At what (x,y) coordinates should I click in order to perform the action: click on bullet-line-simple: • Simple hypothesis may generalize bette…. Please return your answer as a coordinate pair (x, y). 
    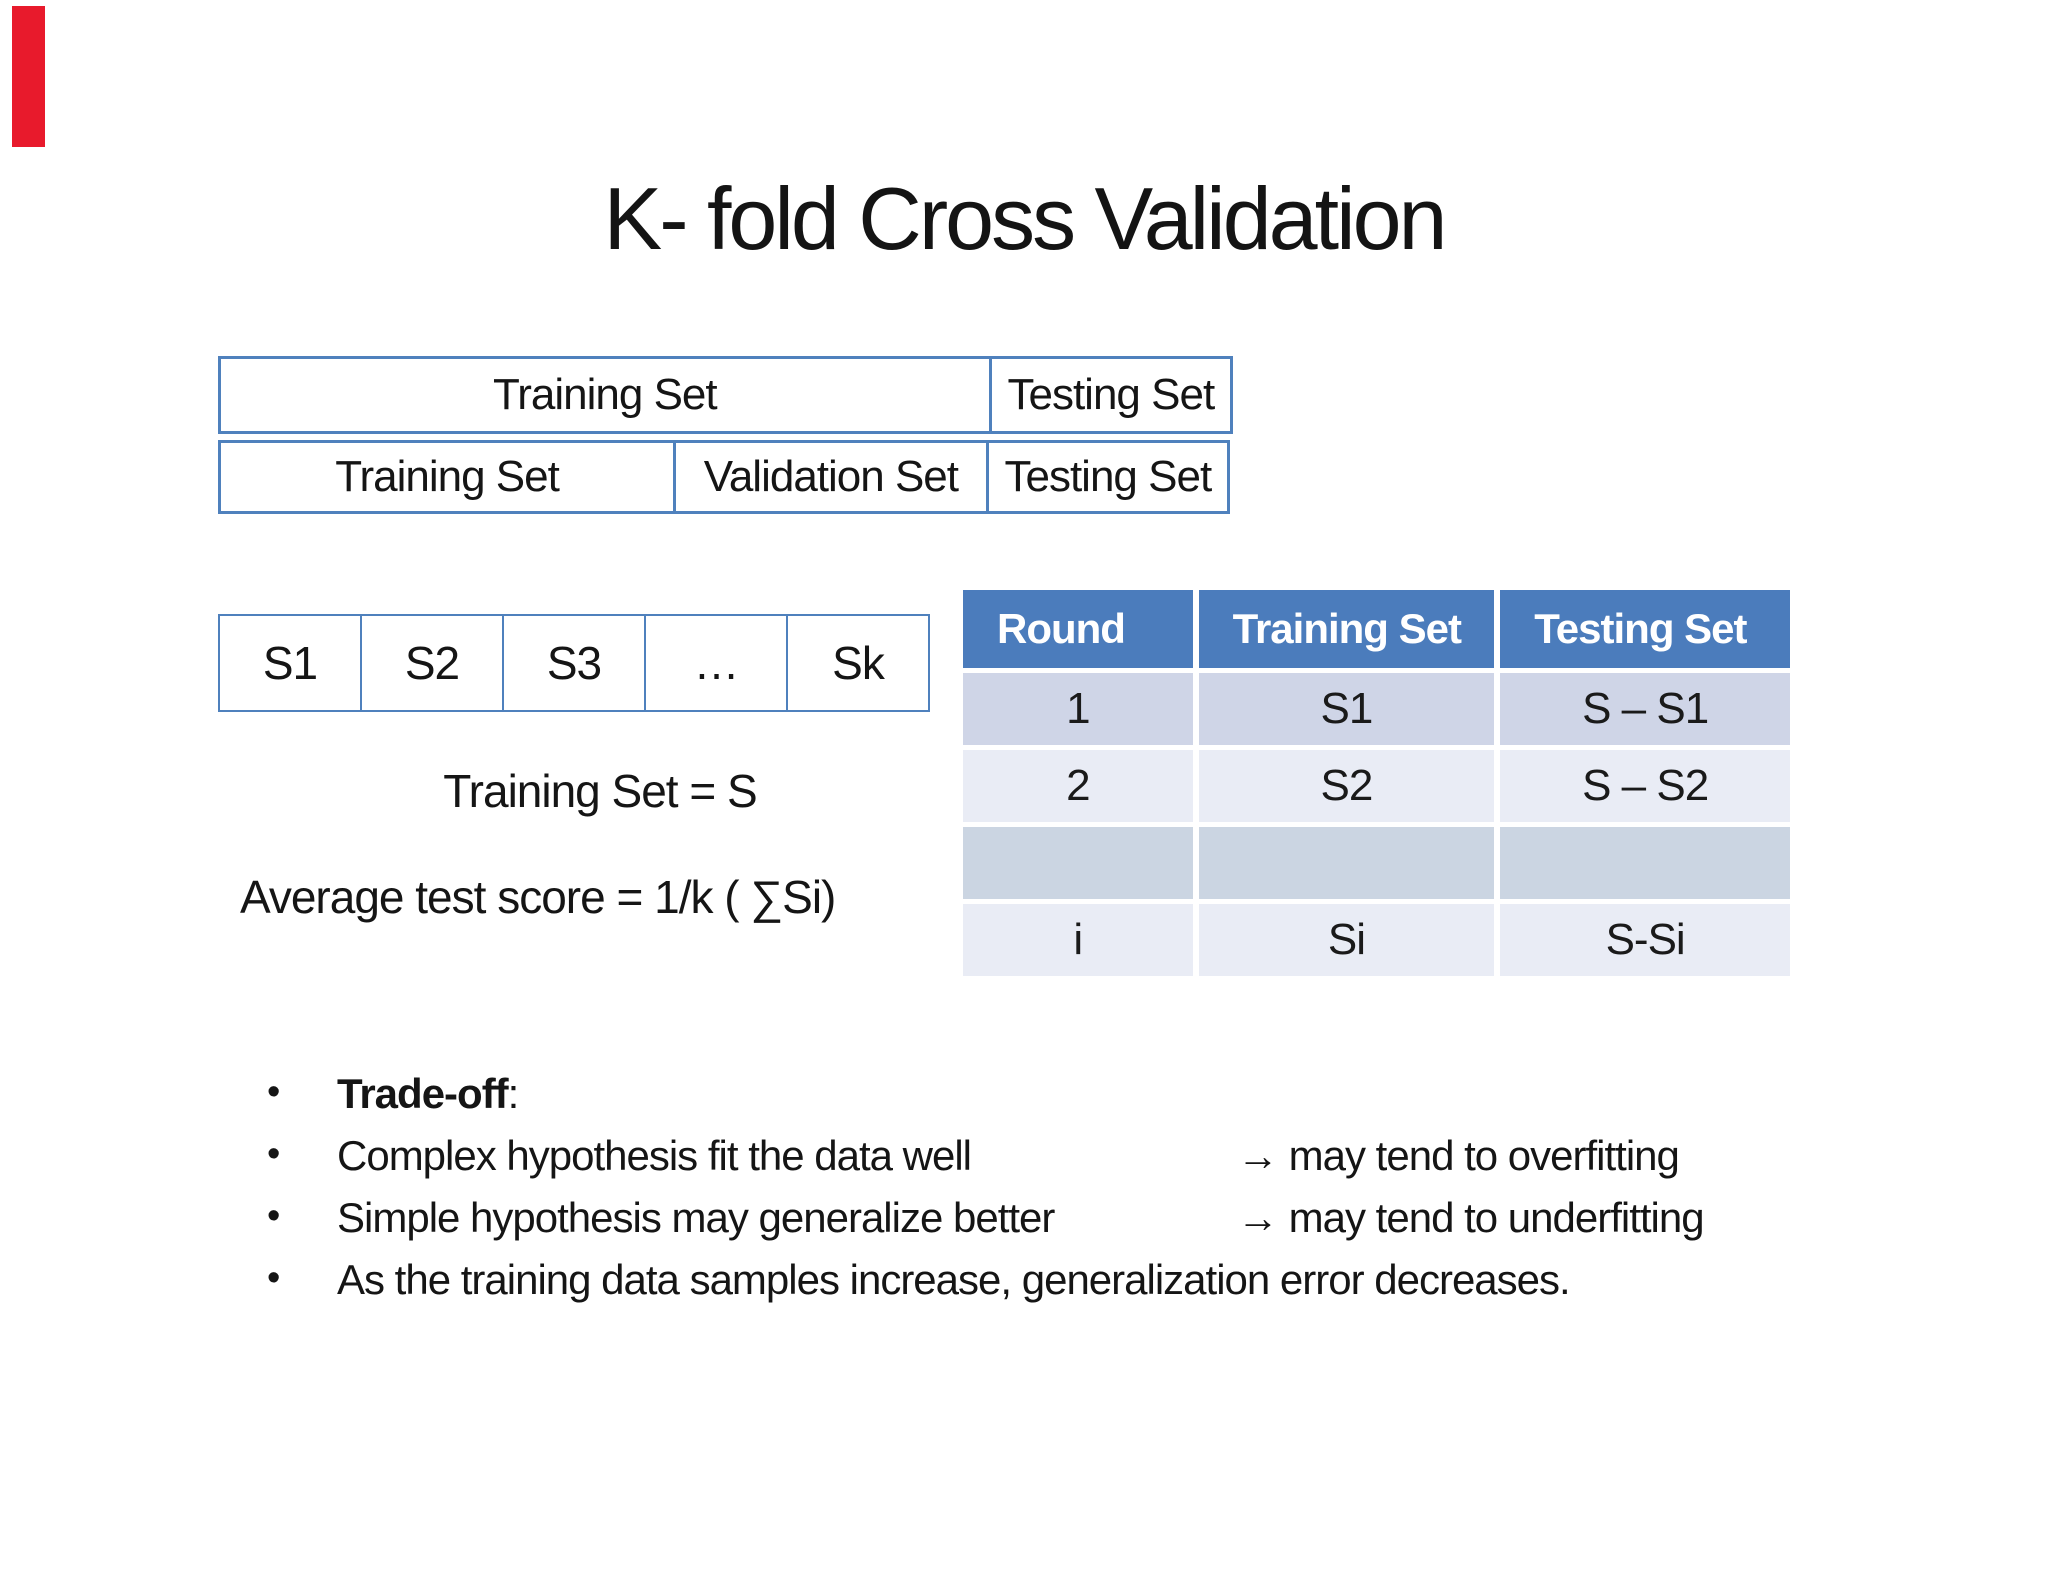
    Looking at the image, I should click on (1082, 1218).